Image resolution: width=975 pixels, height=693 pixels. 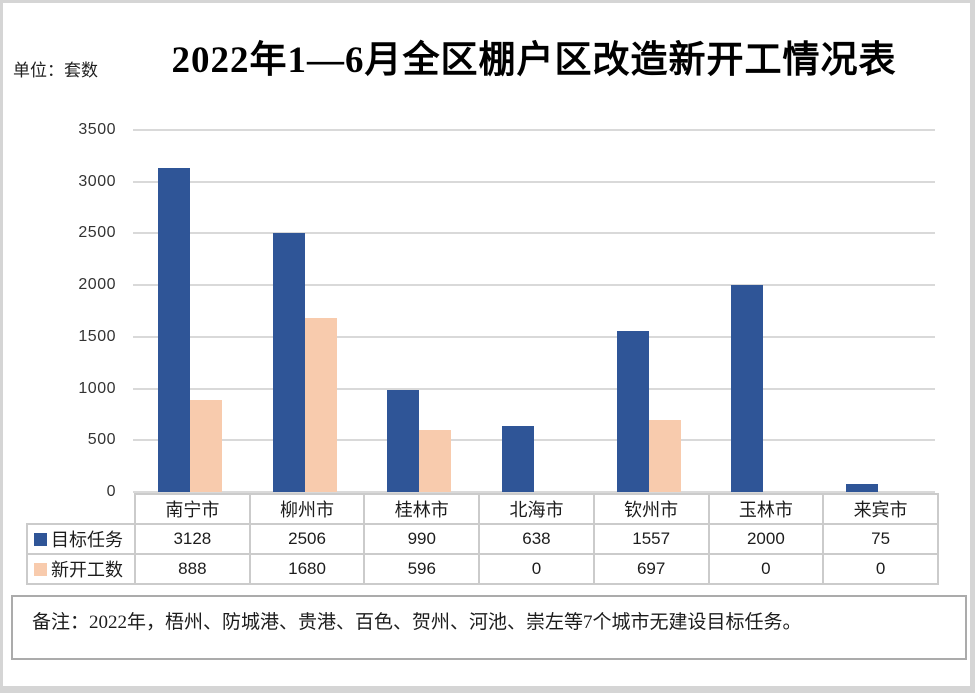 I want to click on category-cell-4: 北海市, so click(x=536, y=509).